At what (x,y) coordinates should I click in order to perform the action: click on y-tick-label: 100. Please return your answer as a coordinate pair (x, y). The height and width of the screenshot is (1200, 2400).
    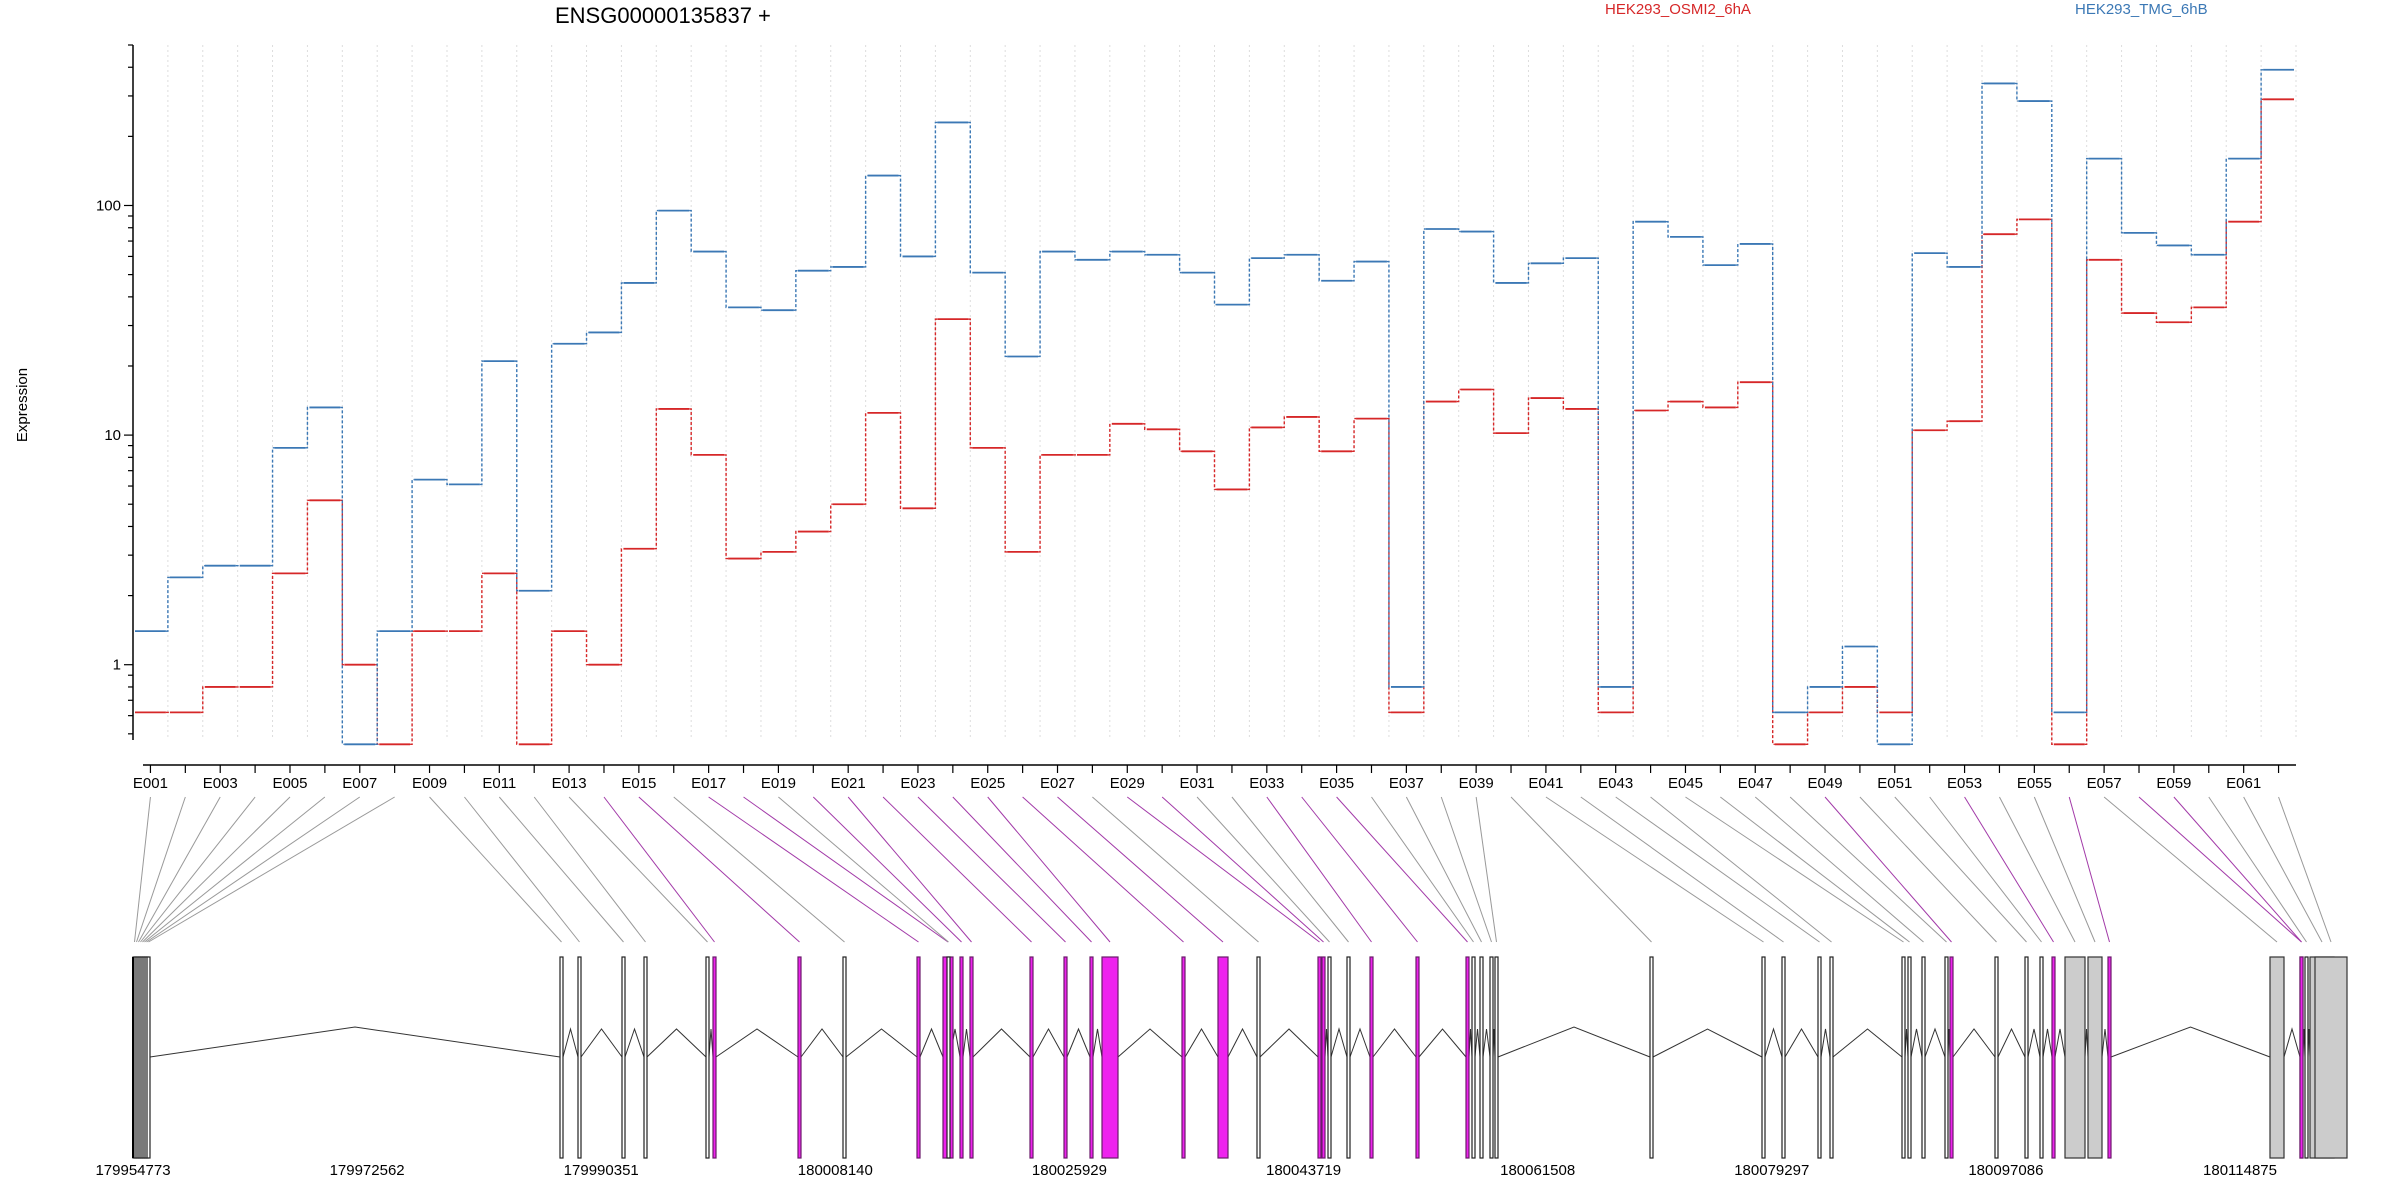
    Looking at the image, I should click on (108, 205).